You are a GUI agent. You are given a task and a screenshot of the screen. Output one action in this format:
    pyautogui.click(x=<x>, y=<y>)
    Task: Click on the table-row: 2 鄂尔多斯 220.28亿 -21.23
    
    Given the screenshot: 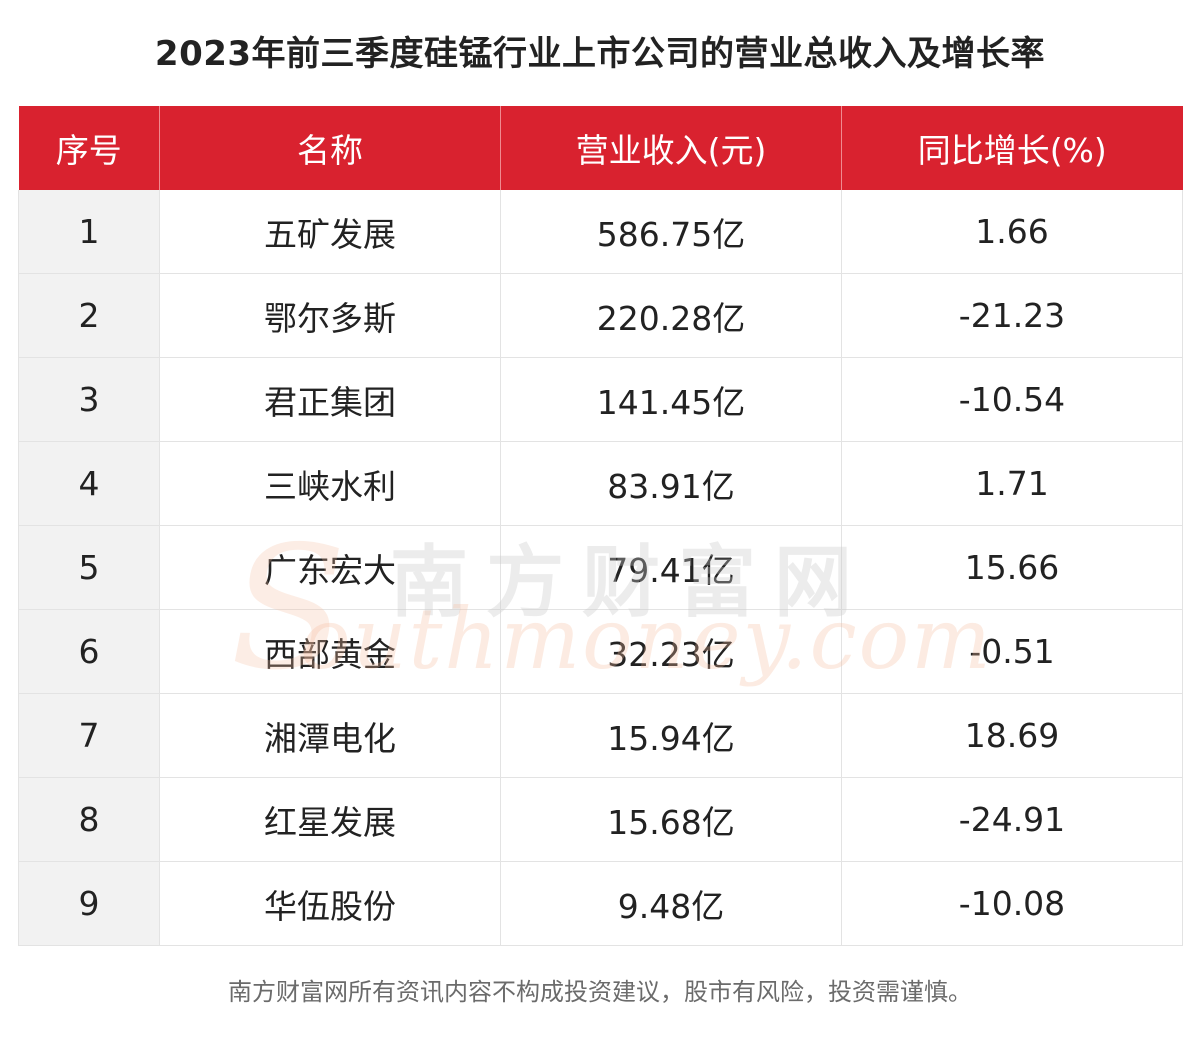 What is the action you would take?
    pyautogui.click(x=600, y=315)
    